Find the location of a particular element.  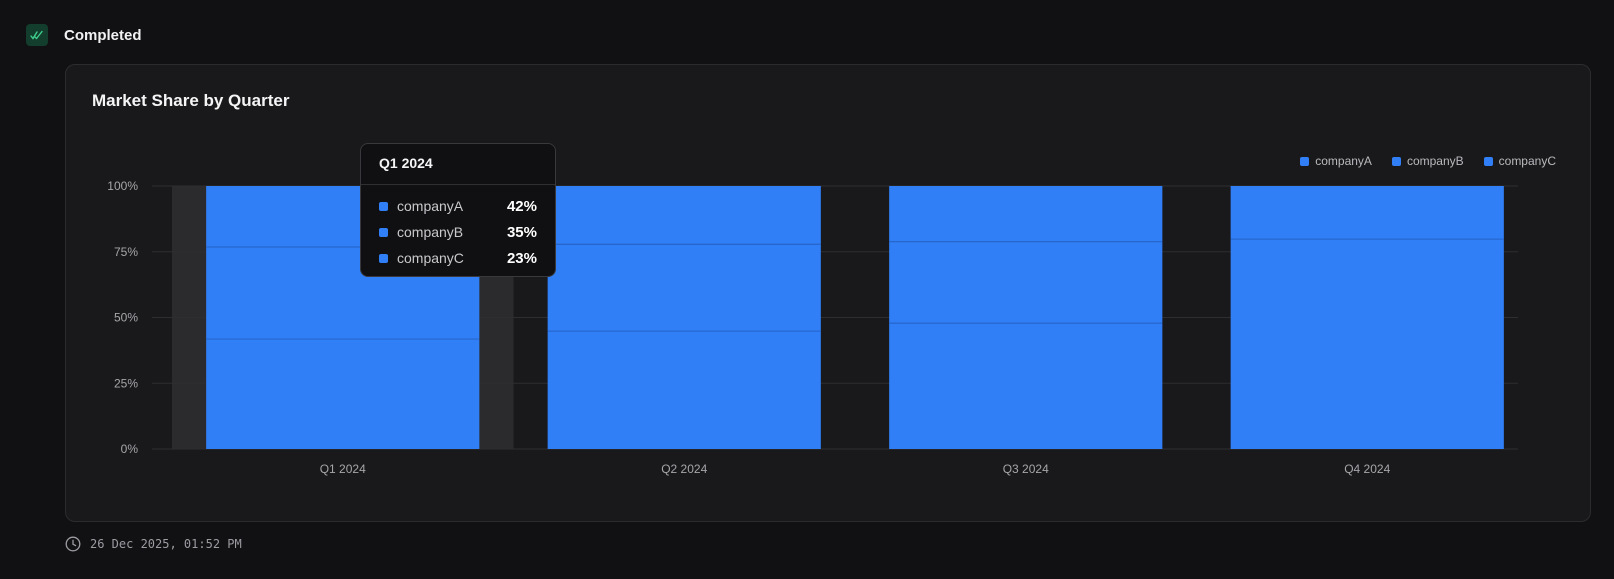

tooltip-series-value: 42% is located at coordinates (521, 206).